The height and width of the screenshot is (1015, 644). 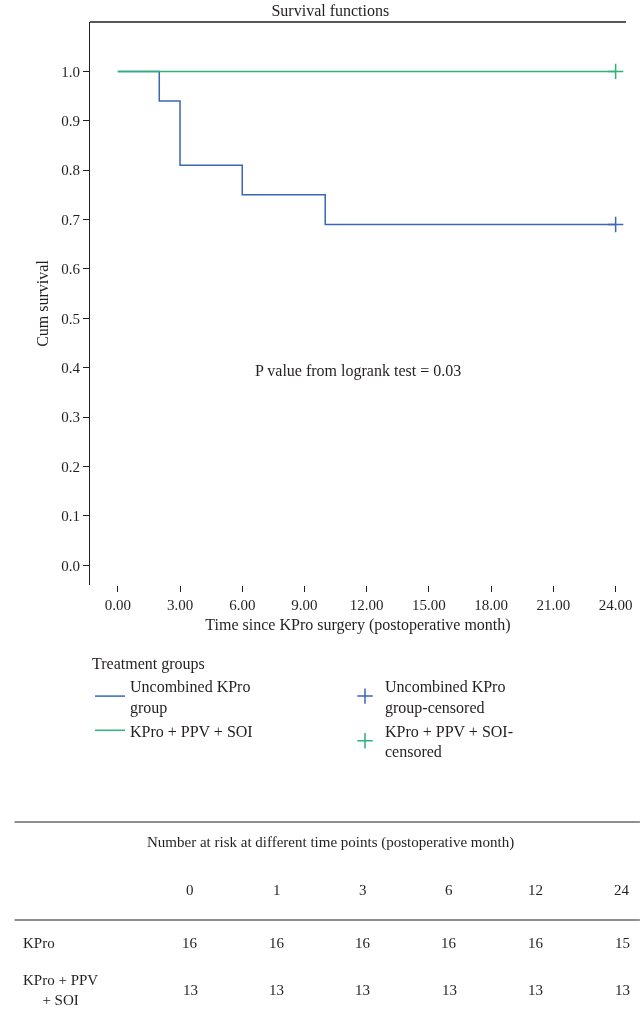 I want to click on annotation: P value from logrank test = 0.03, so click(x=358, y=371).